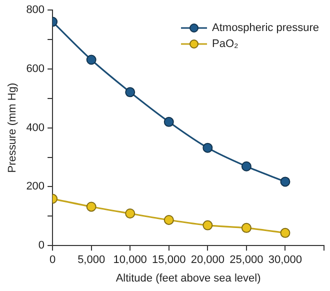 The width and height of the screenshot is (330, 291). I want to click on x-tick-label: 25,000, so click(247, 260).